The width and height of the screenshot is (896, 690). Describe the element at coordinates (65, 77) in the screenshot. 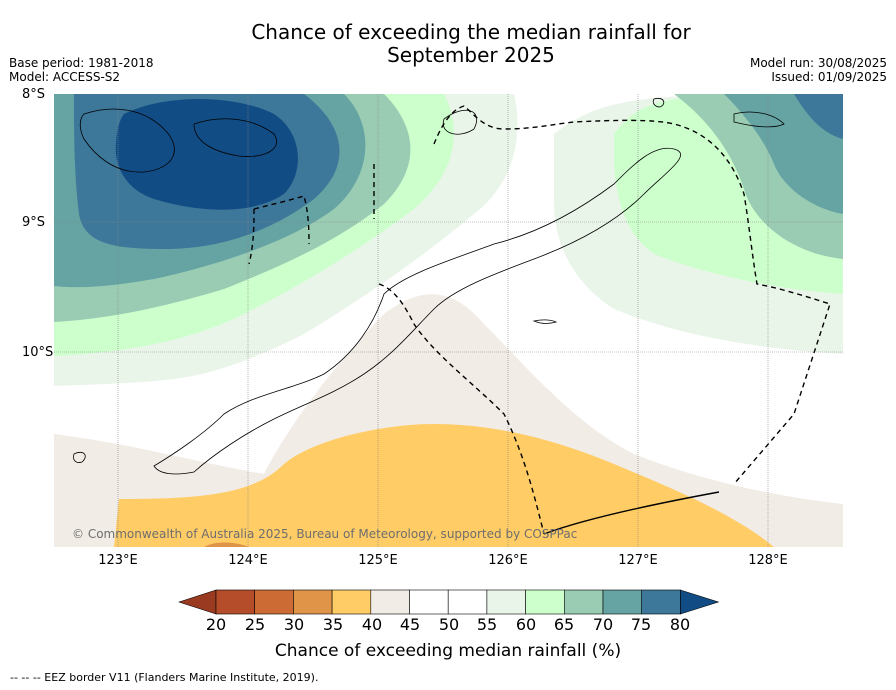

I see `model-text: Model: ACCESS-S2` at that location.